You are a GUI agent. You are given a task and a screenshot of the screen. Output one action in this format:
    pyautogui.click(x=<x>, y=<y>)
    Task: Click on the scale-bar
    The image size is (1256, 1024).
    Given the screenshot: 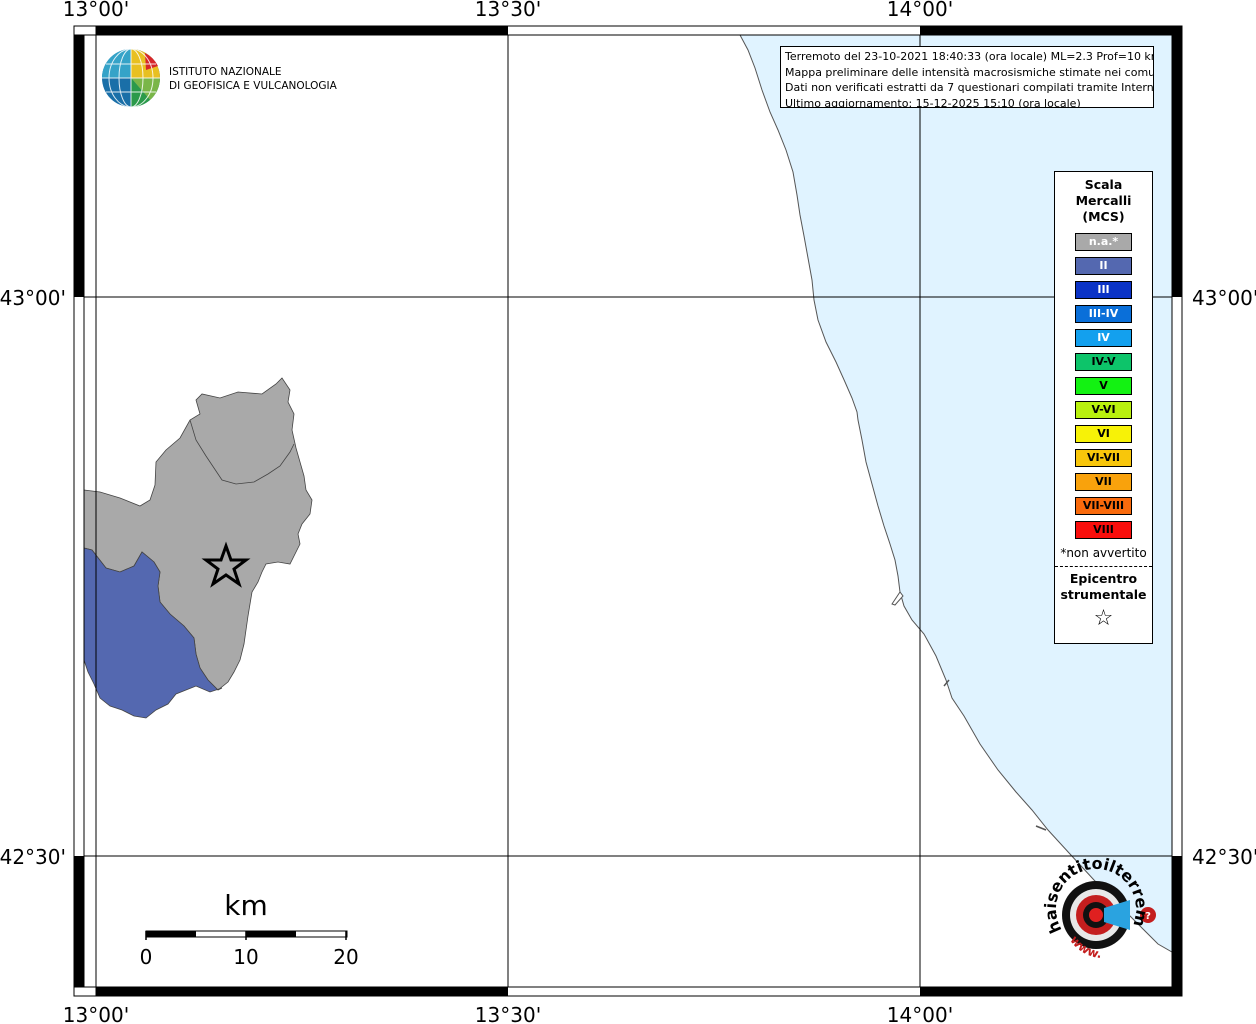 What is the action you would take?
    pyautogui.click(x=246, y=935)
    